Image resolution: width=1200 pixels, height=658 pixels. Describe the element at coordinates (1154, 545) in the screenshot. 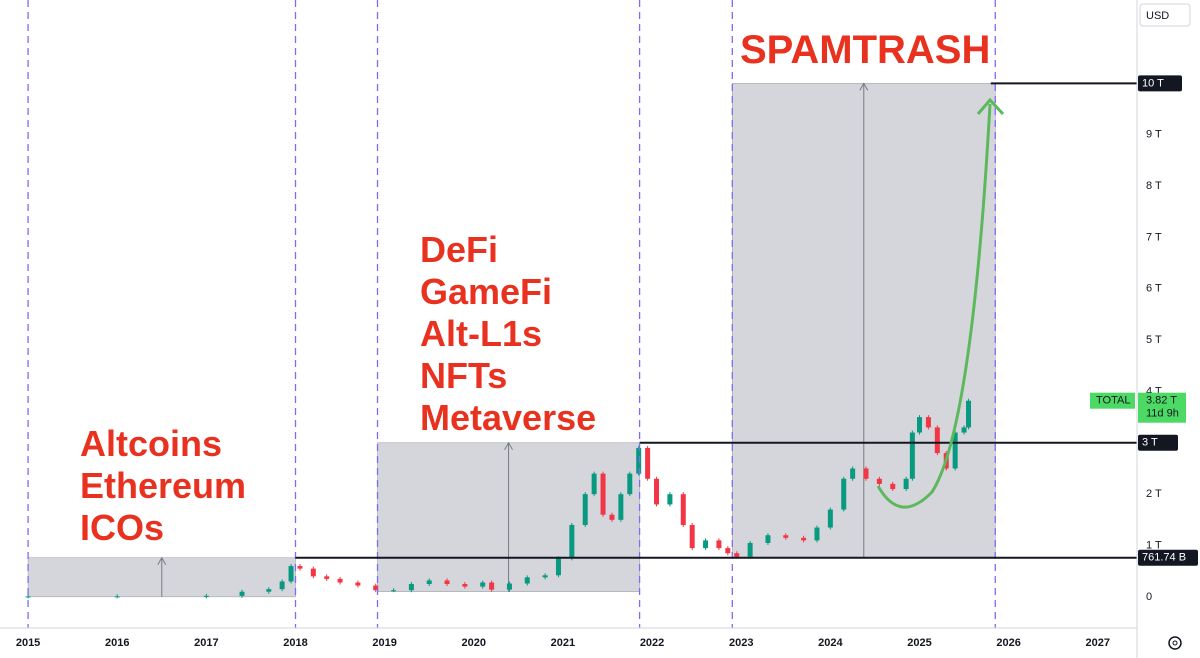

I see `y-tick-label: 1 T` at that location.